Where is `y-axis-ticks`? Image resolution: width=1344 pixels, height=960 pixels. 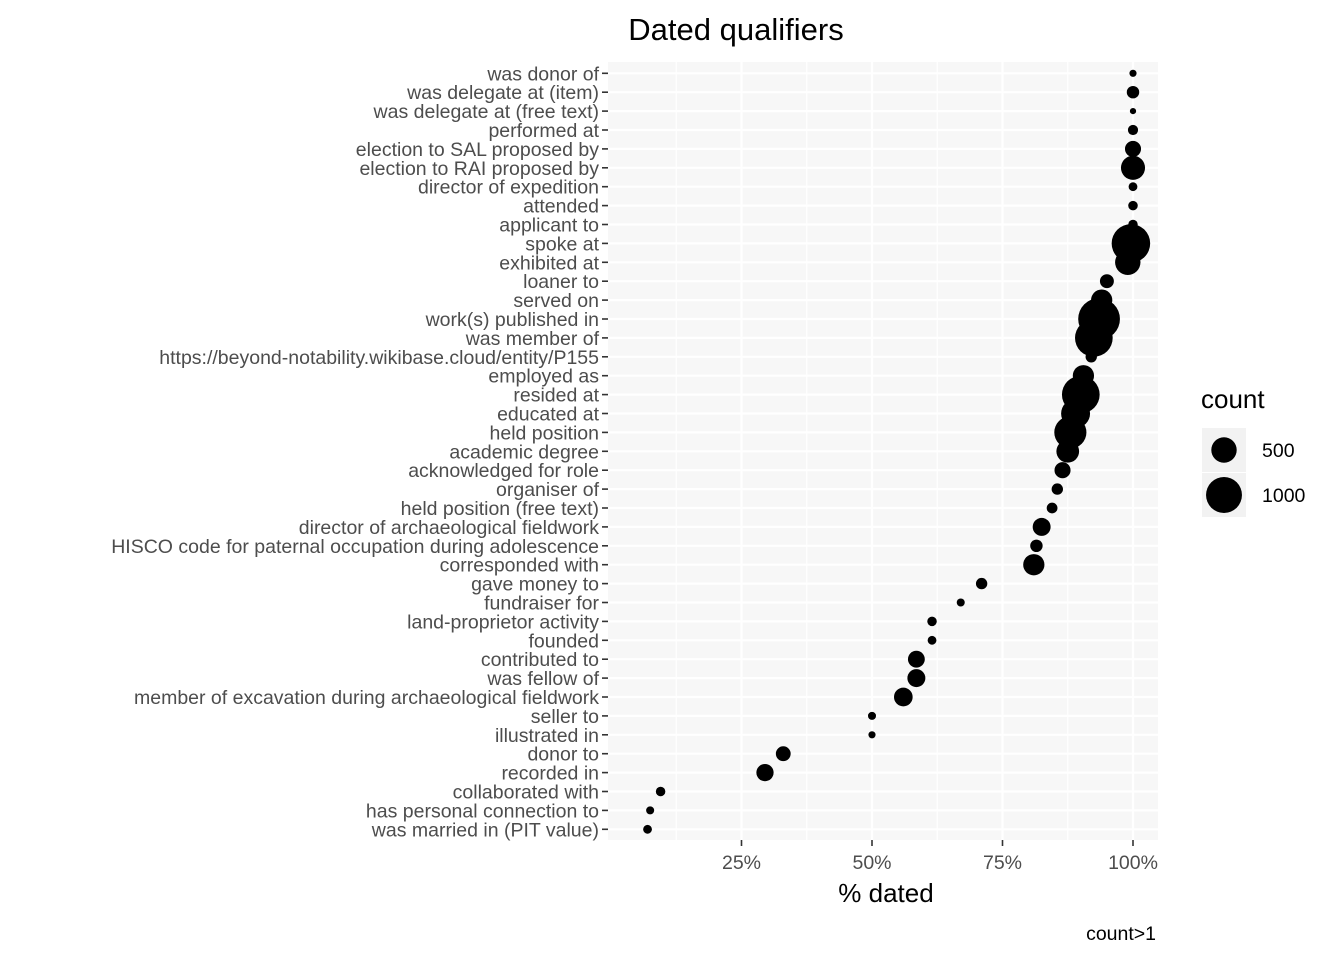
y-axis-ticks is located at coordinates (605, 451).